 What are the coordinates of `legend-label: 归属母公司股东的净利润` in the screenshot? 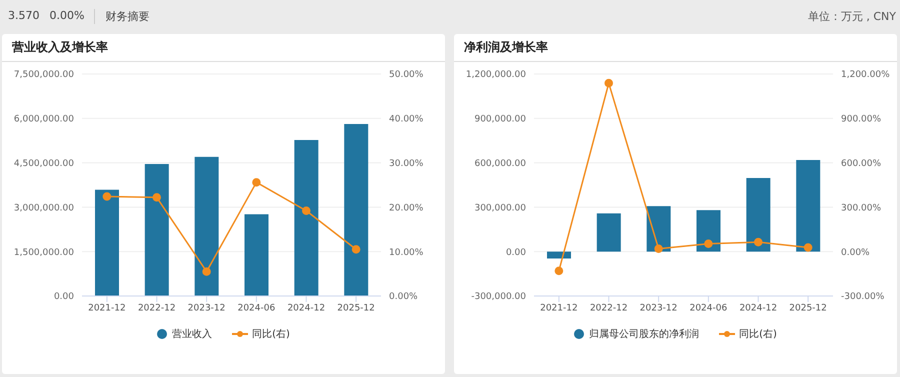 It's located at (644, 334).